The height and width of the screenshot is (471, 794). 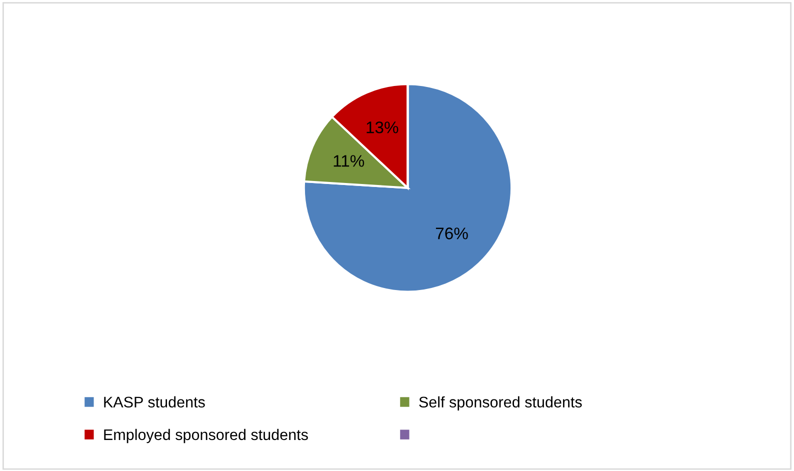 What do you see at coordinates (382, 128) in the screenshot?
I see `data-label: 13%` at bounding box center [382, 128].